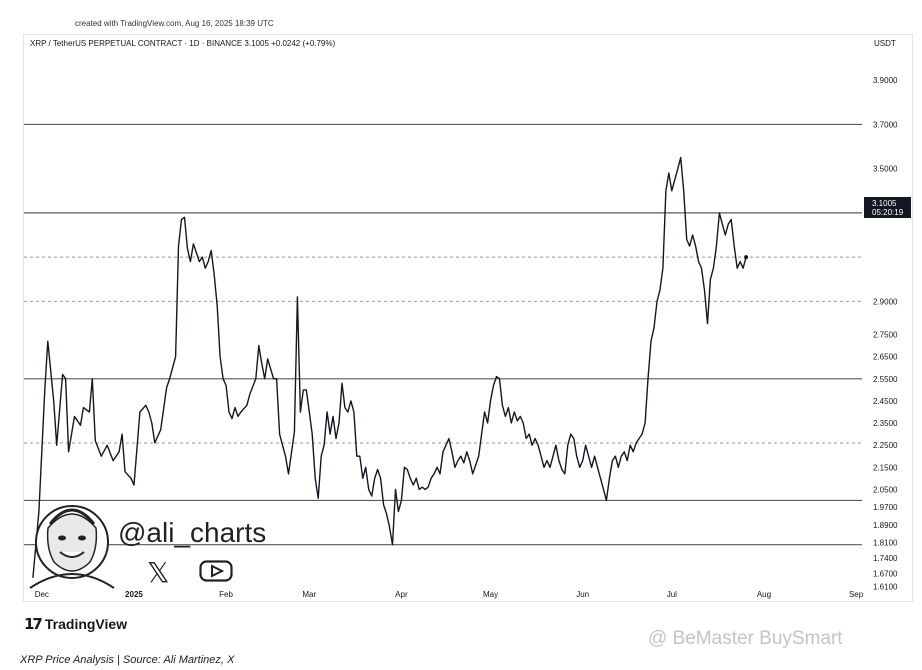  I want to click on x-tick-label: Aug, so click(764, 594).